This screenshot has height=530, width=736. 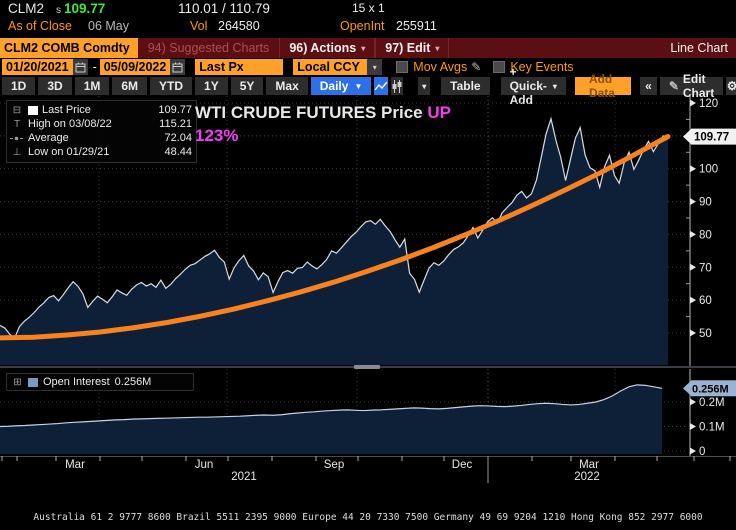 What do you see at coordinates (368, 8) in the screenshot?
I see `lot-size: 15 x 1` at bounding box center [368, 8].